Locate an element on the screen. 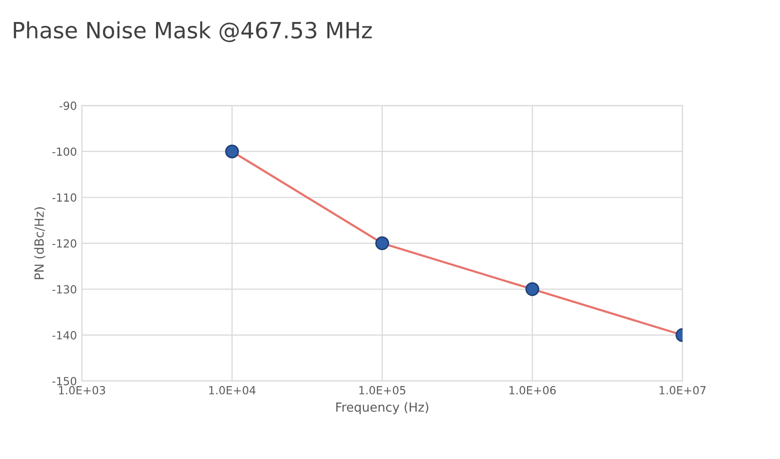  y-tick-label: -100 is located at coordinates (64, 151).